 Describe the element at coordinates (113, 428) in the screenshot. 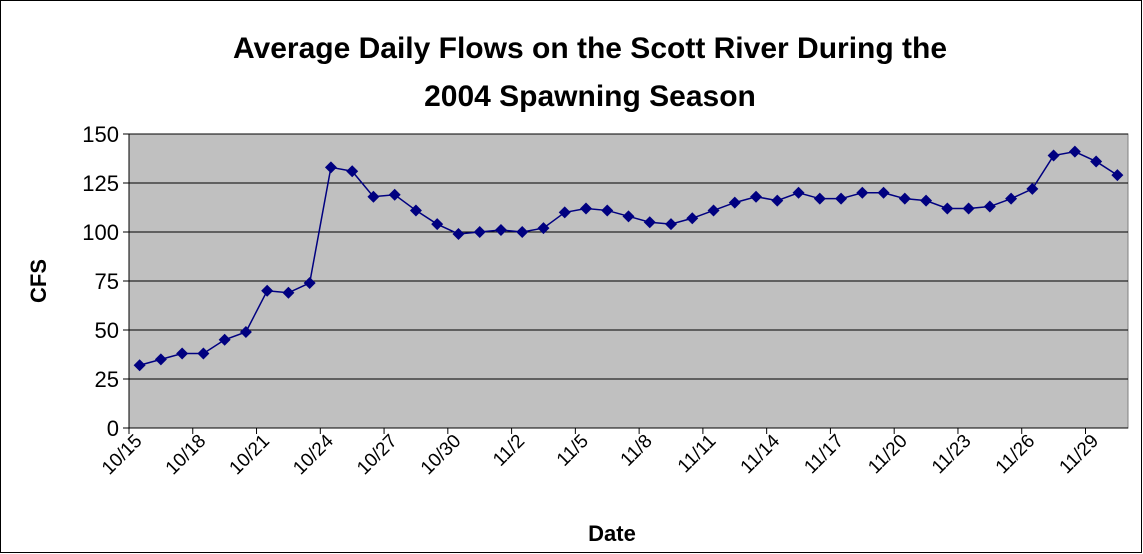

I see `y-tick-label: 0` at that location.